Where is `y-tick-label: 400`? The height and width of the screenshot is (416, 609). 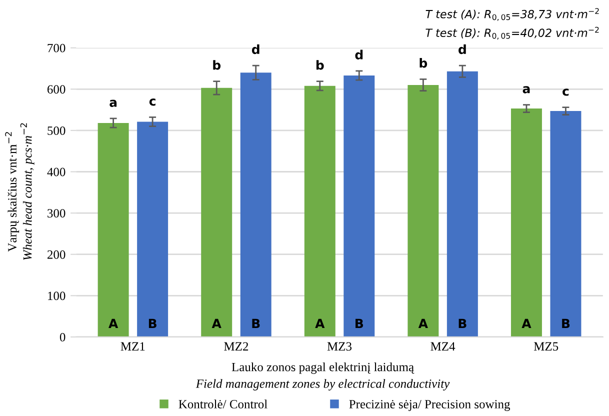
y-tick-label: 400 is located at coordinates (56, 172).